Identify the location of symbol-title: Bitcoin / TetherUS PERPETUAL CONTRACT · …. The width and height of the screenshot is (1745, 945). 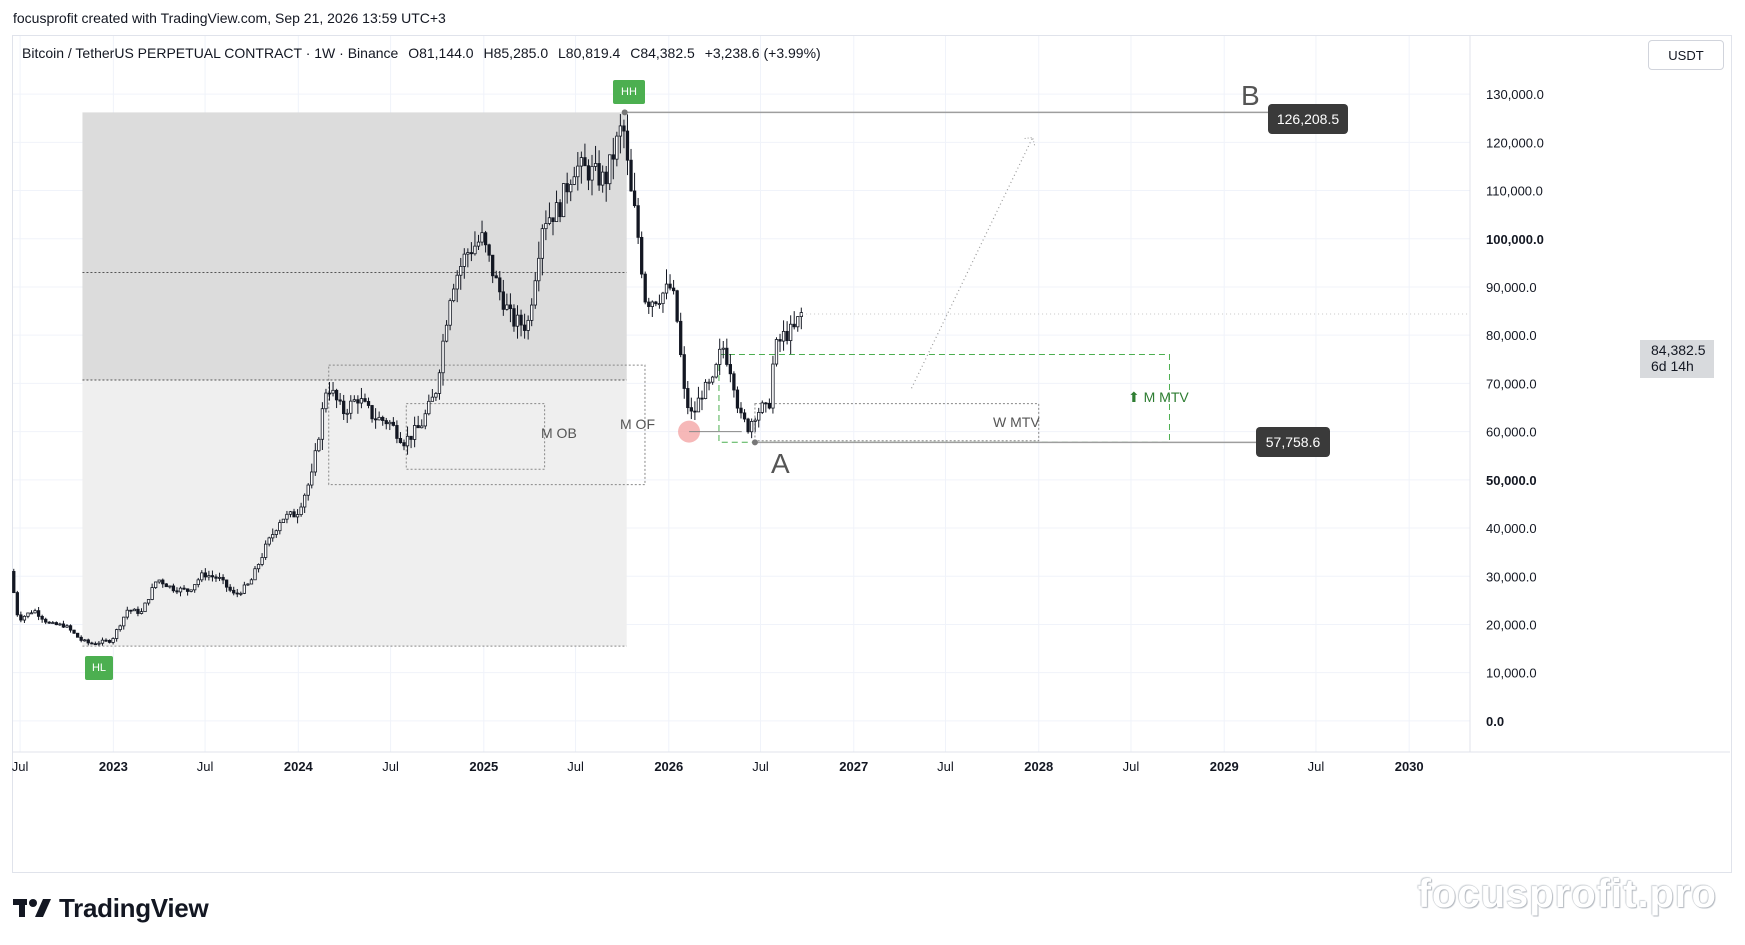
(210, 53).